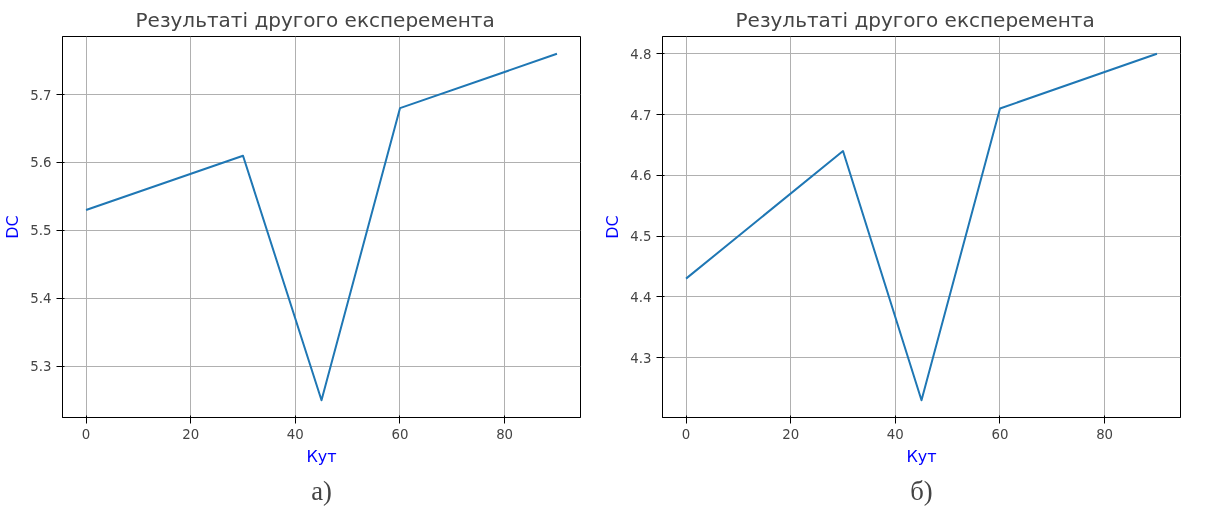  What do you see at coordinates (41, 231) in the screenshot?
I see `y-tick-label: 5.5` at bounding box center [41, 231].